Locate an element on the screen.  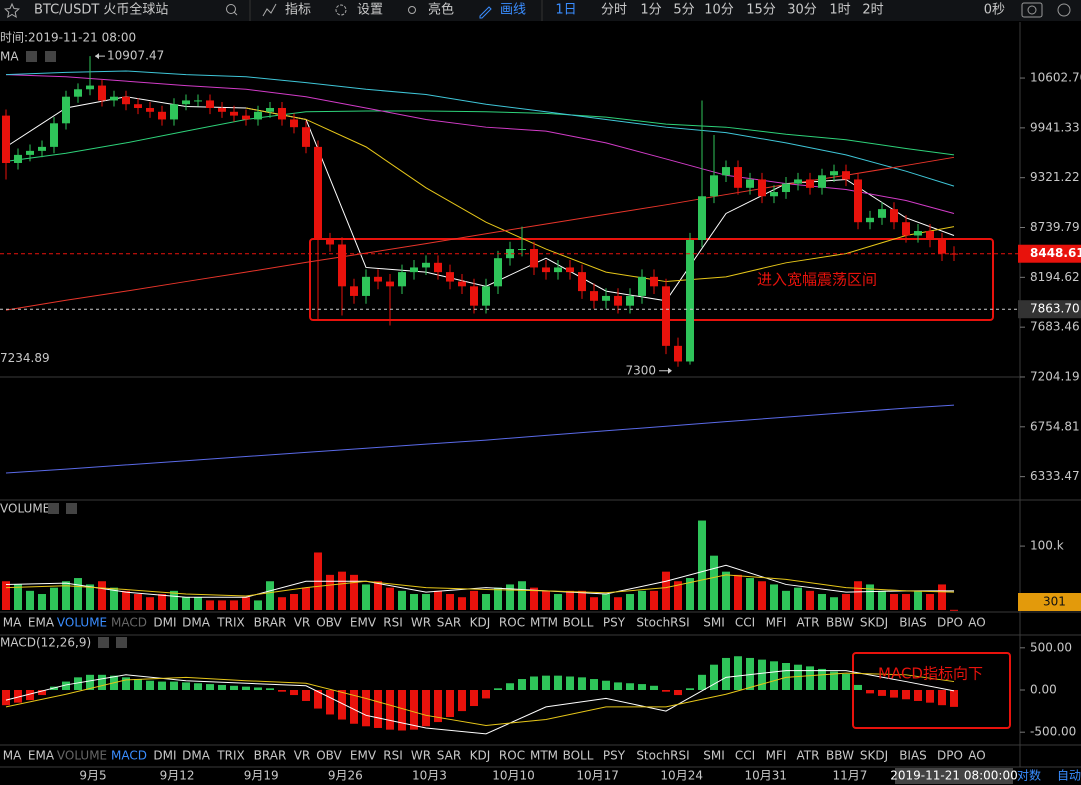
toolbar-button: 亮色 is located at coordinates (441, 10).